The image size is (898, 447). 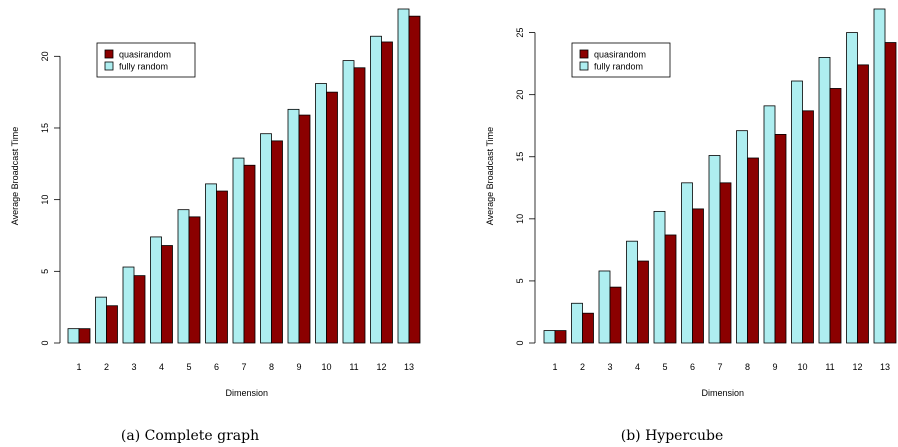 I want to click on legend-label-fully-random: fully random, so click(x=618, y=67).